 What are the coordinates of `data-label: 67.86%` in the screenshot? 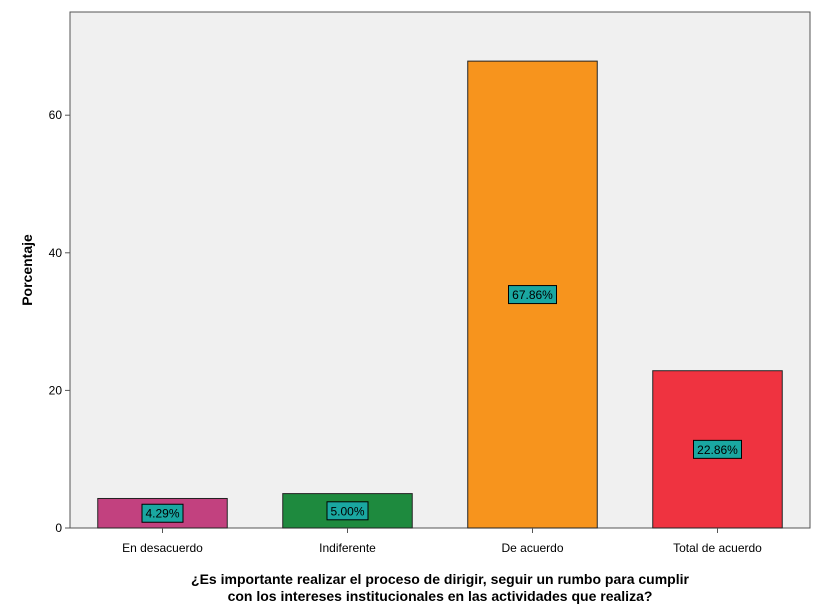 It's located at (532, 295).